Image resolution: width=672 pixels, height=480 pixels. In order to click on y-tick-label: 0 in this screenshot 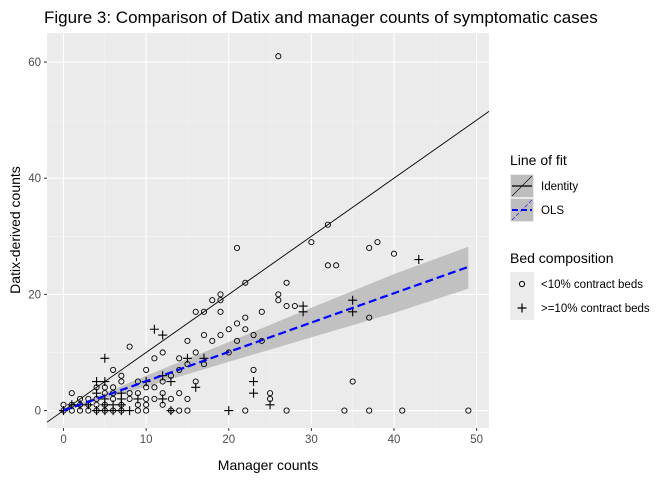, I will do `click(38, 412)`.